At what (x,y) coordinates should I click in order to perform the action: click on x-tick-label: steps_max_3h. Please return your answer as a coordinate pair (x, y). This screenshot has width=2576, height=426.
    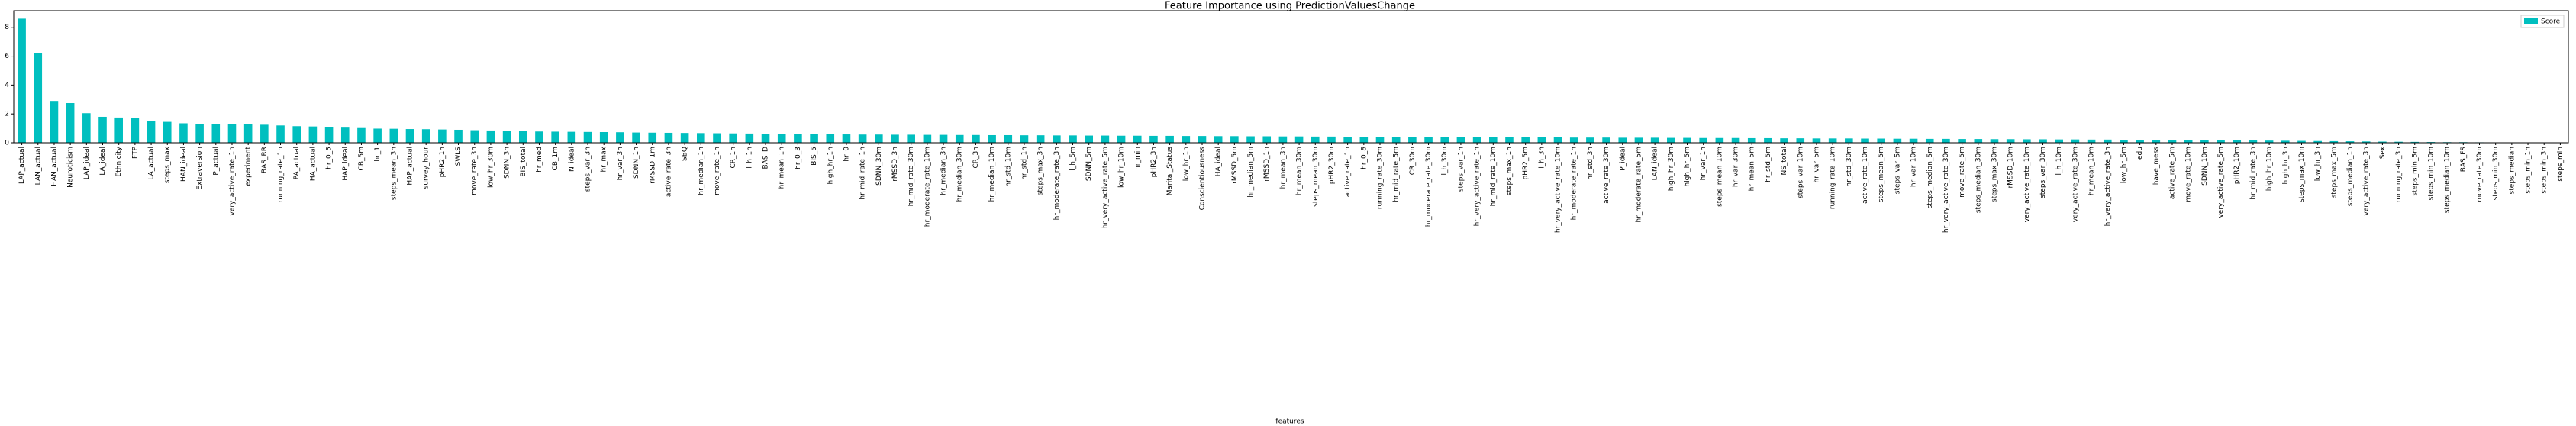
    Looking at the image, I should click on (1041, 171).